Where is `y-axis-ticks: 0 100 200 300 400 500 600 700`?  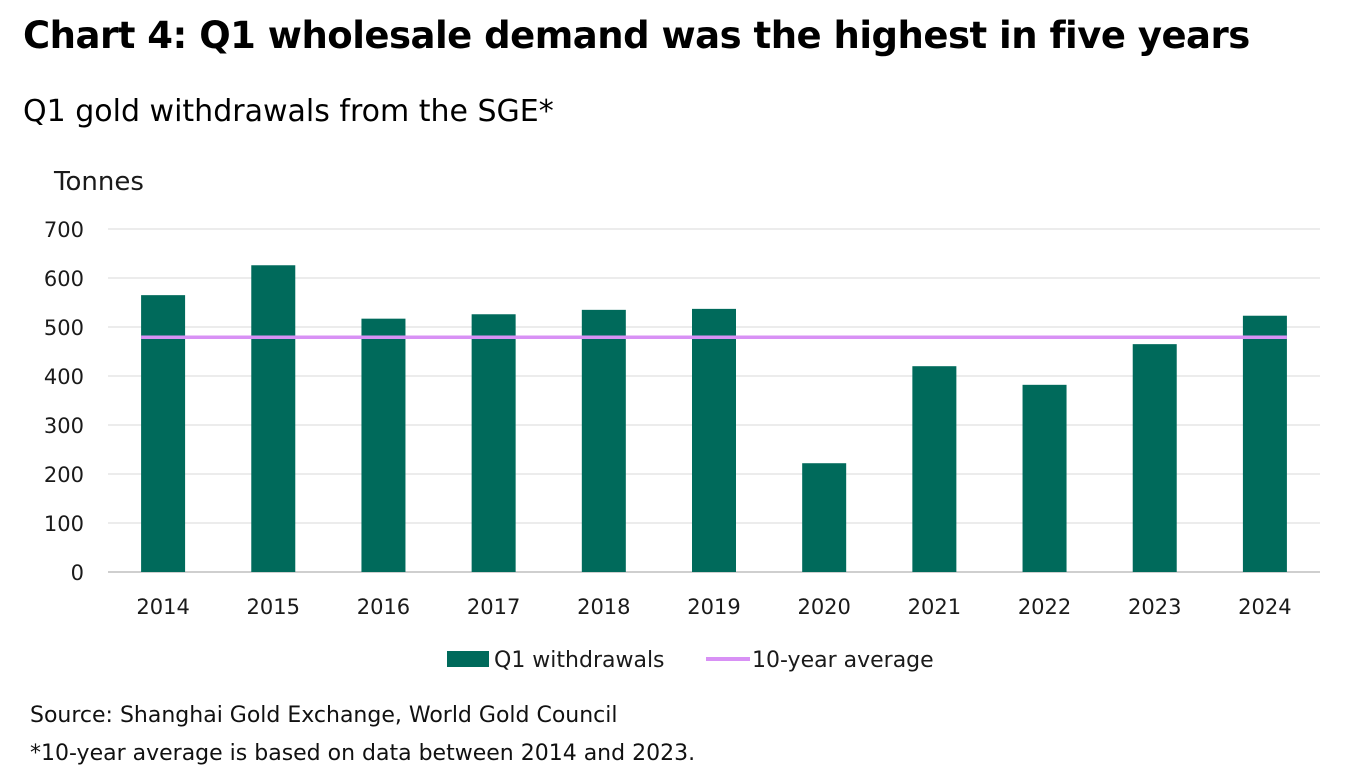 y-axis-ticks: 0 100 200 300 400 500 600 700 is located at coordinates (64, 401).